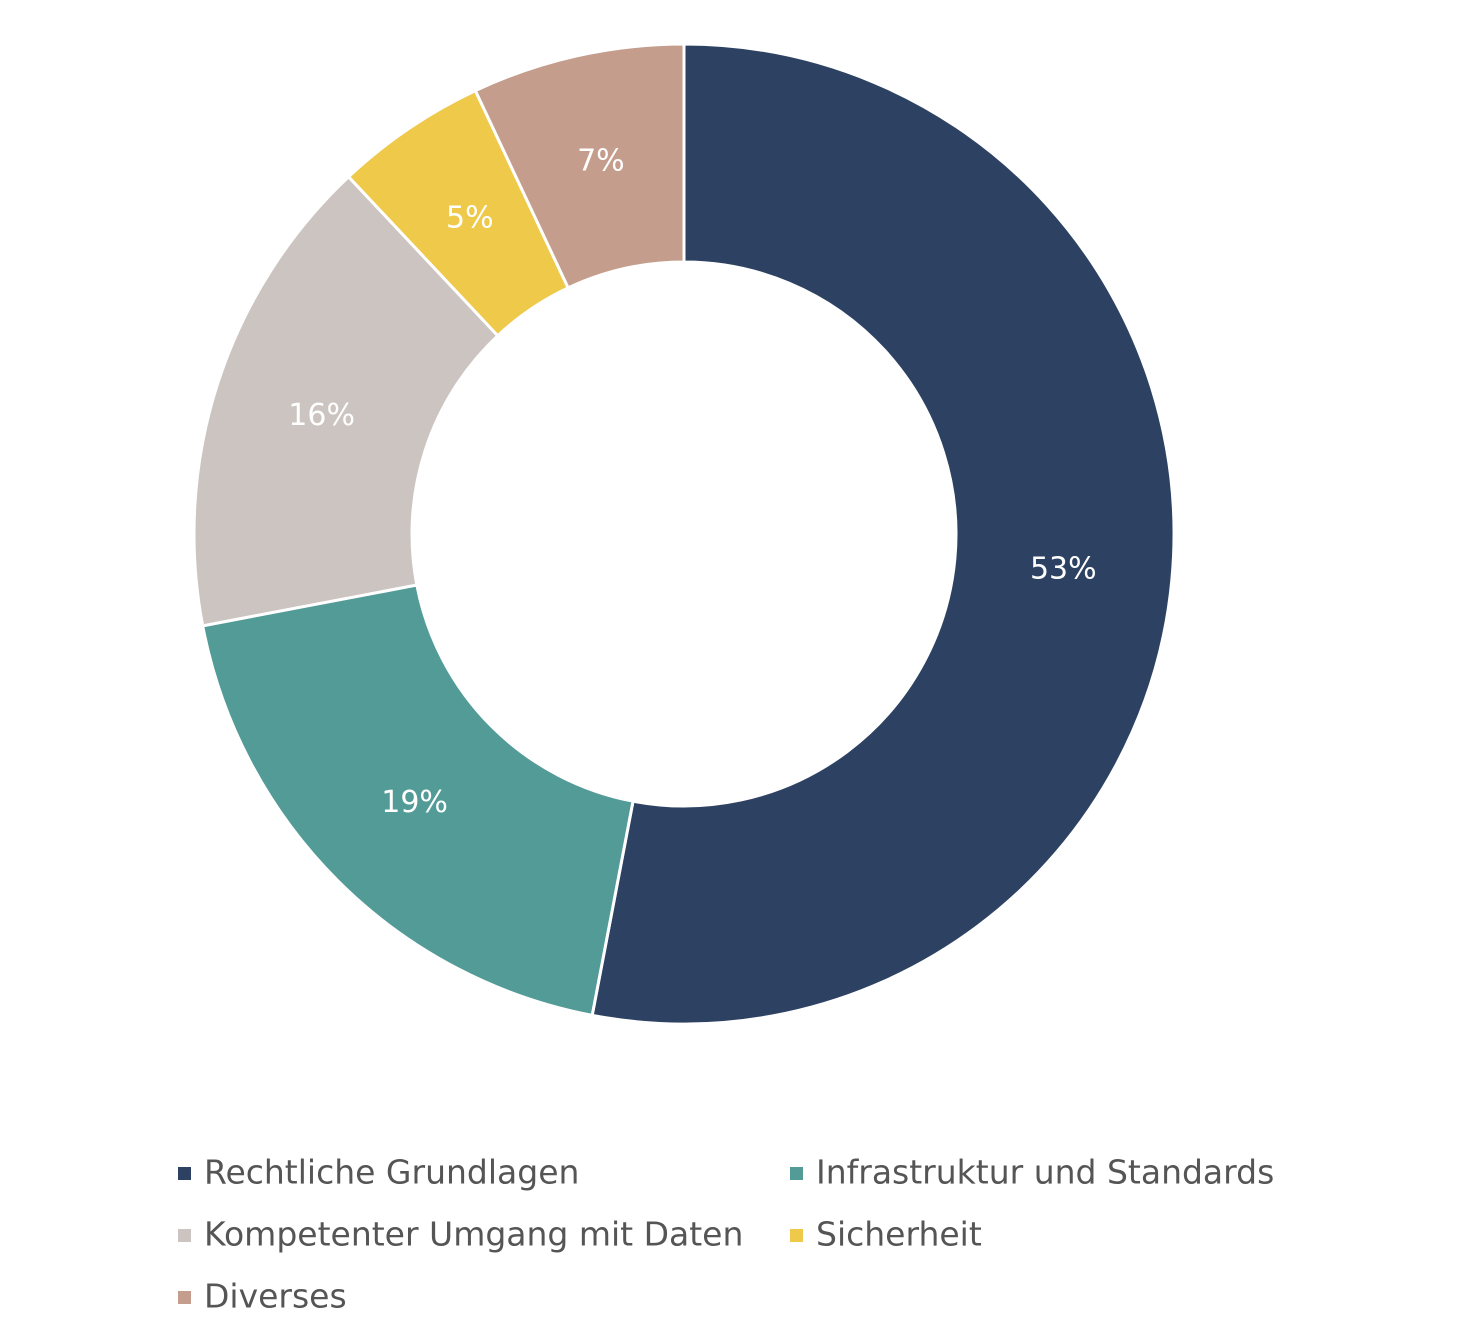 This screenshot has height=1322, width=1478. I want to click on value-label: 19%, so click(414, 802).